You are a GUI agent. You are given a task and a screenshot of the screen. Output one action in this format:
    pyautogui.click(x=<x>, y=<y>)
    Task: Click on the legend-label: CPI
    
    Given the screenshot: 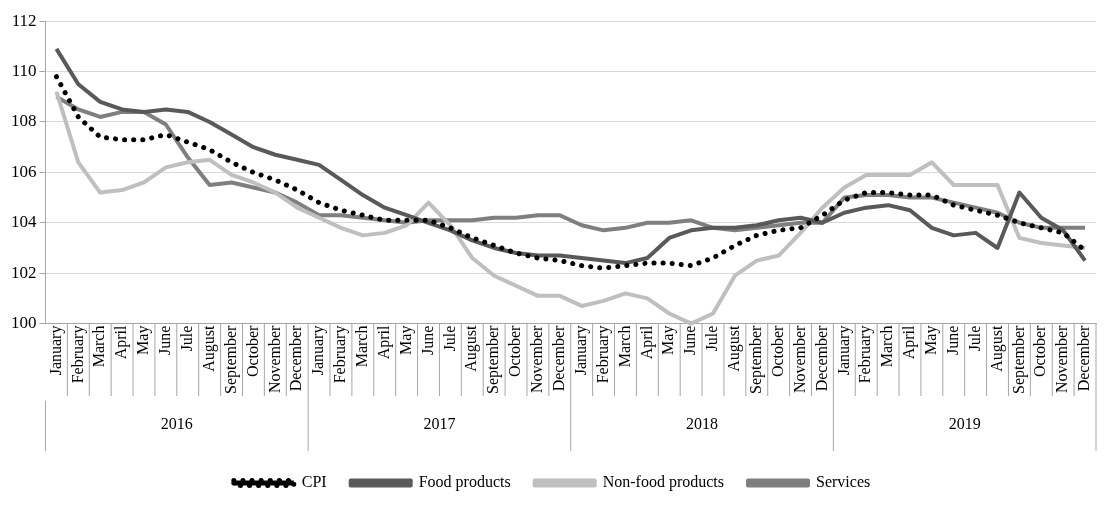 What is the action you would take?
    pyautogui.click(x=314, y=482)
    